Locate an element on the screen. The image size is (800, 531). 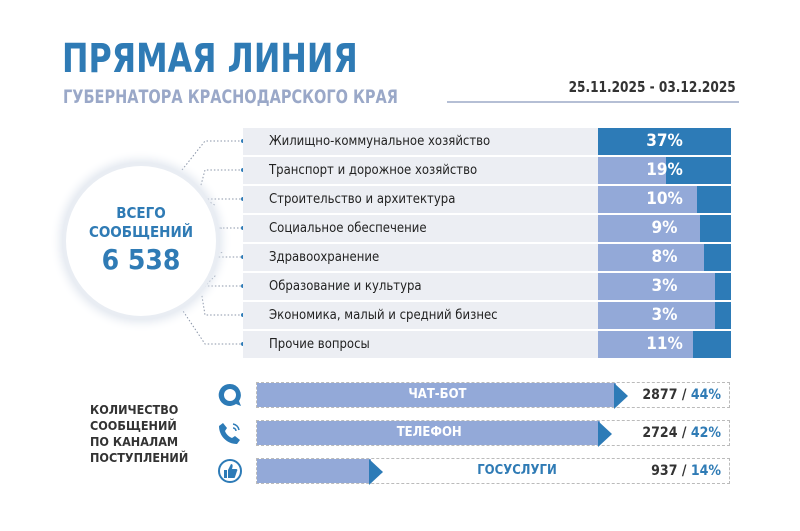
category-label: Здравоохранение is located at coordinates (420, 257).